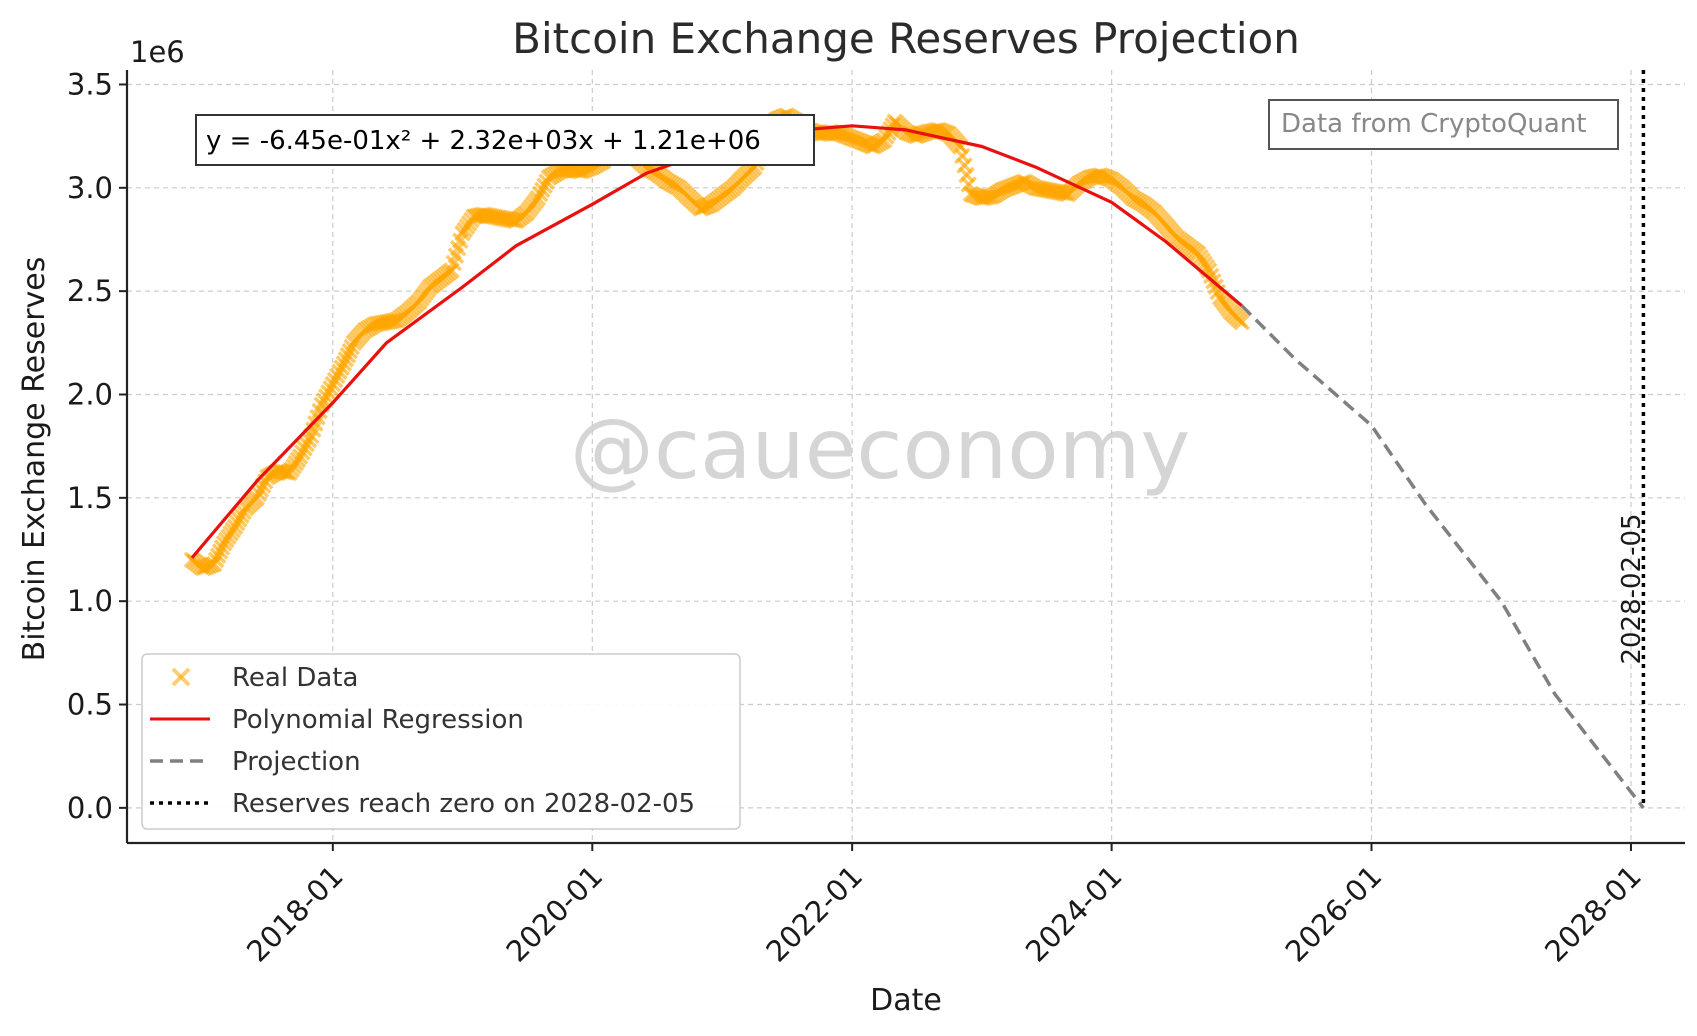  What do you see at coordinates (1442, 556) in the screenshot?
I see `series-projection` at bounding box center [1442, 556].